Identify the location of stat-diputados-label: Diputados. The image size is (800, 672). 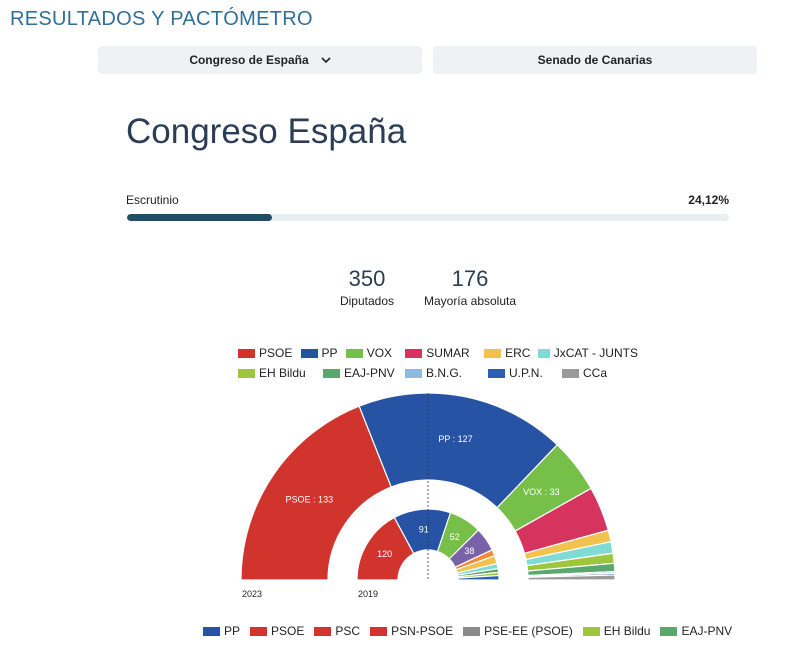
(367, 301).